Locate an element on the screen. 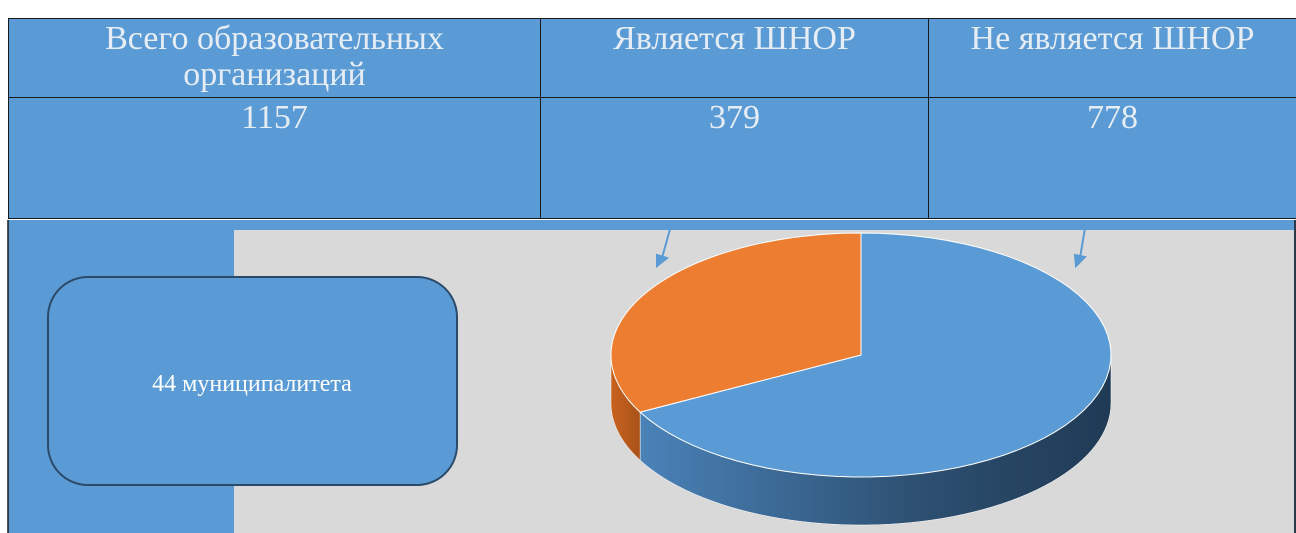 This screenshot has width=1296, height=533. header-cell: Не является ШНОР is located at coordinates (1112, 58).